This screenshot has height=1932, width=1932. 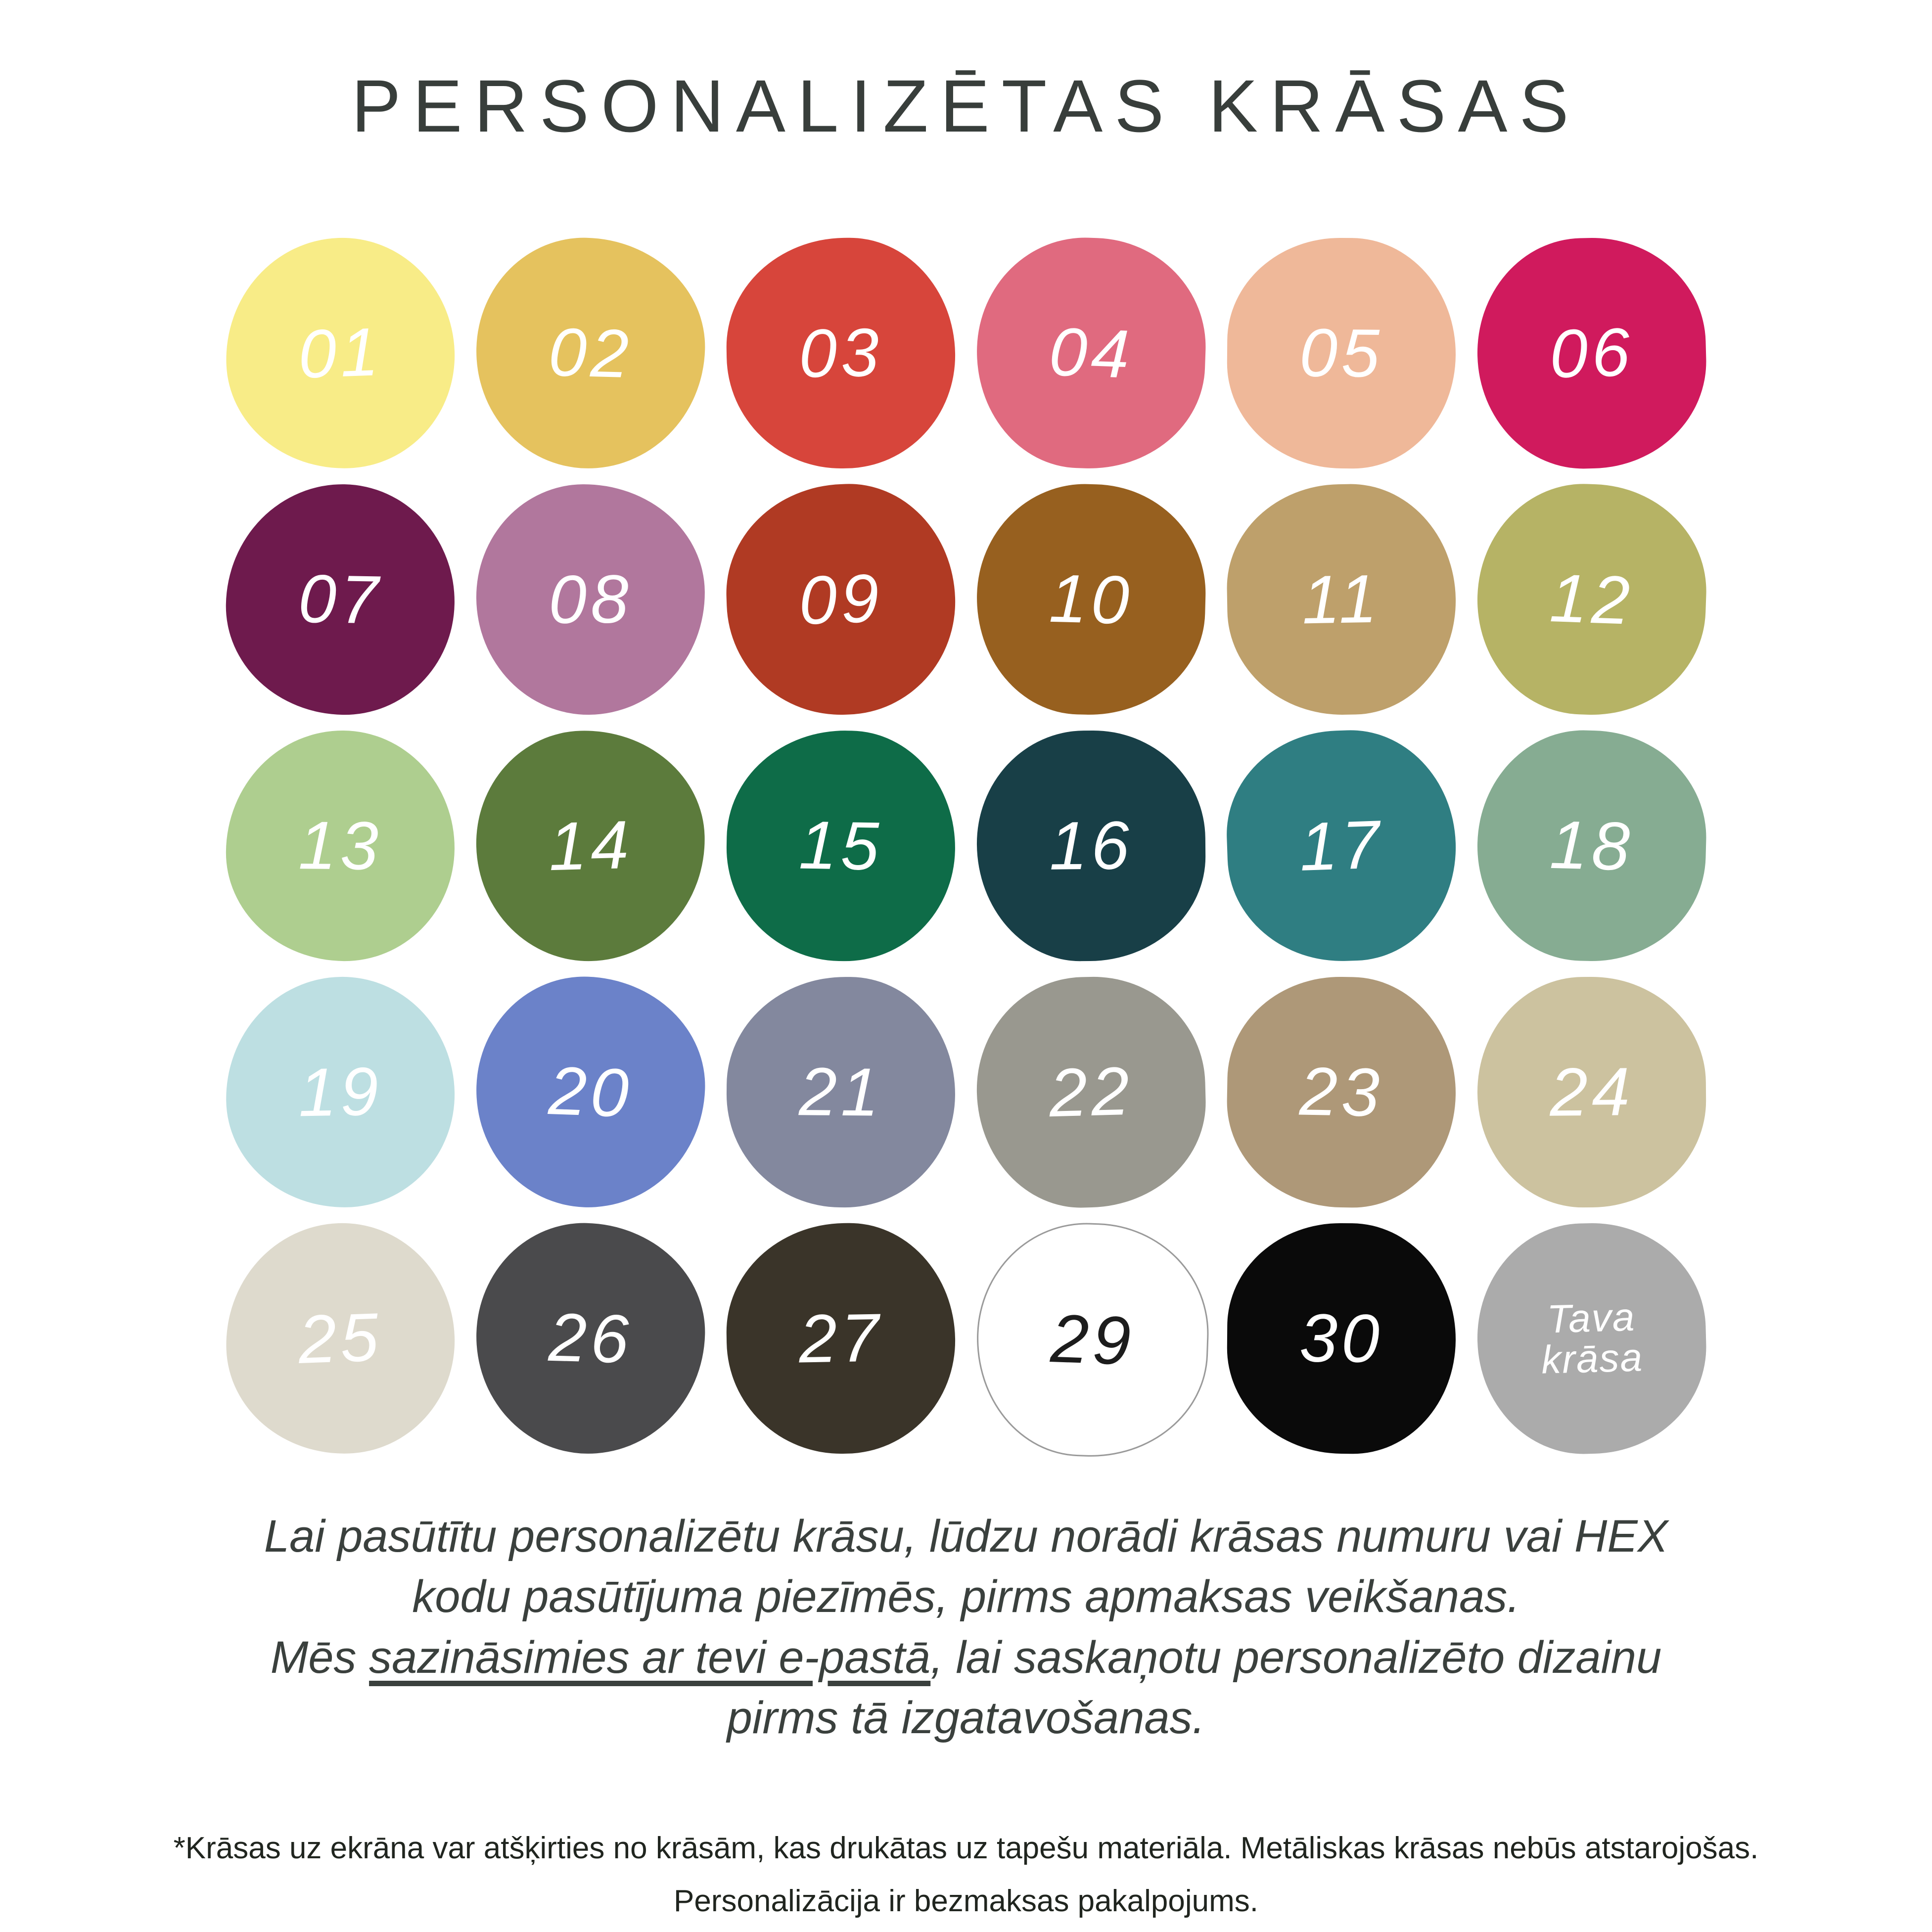 I want to click on color-swatch-11: 11, so click(x=1341, y=599).